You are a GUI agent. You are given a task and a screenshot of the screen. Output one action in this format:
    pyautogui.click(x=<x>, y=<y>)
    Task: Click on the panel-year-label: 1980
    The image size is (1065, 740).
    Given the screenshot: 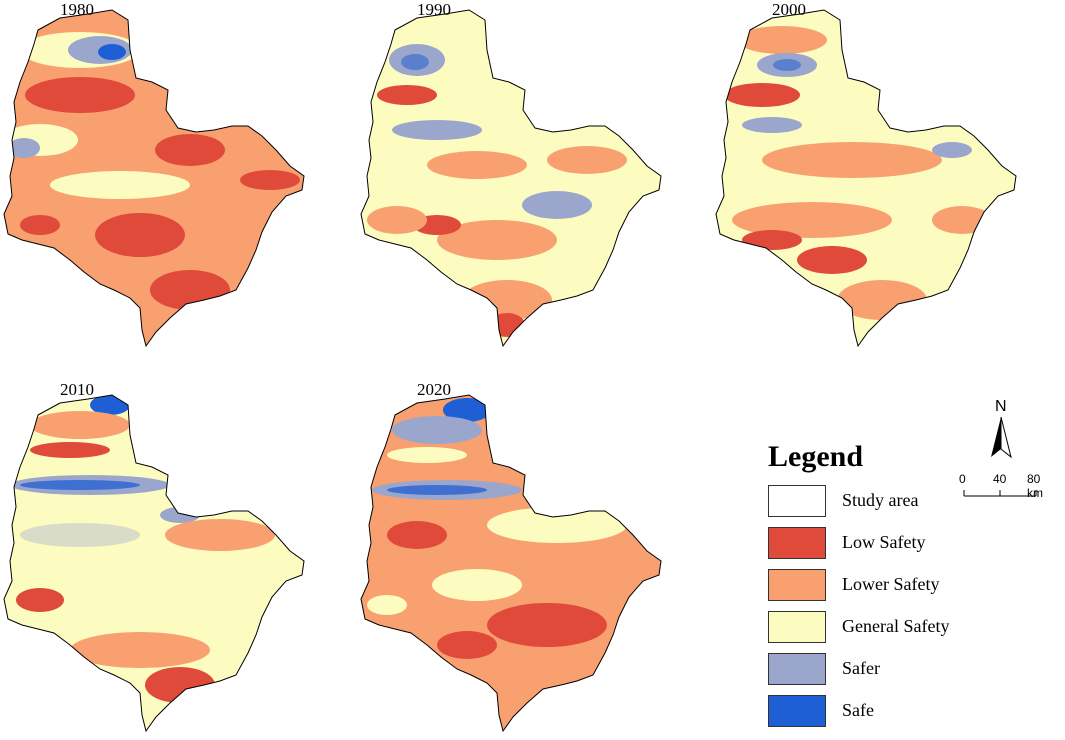 What is the action you would take?
    pyautogui.click(x=77, y=9)
    